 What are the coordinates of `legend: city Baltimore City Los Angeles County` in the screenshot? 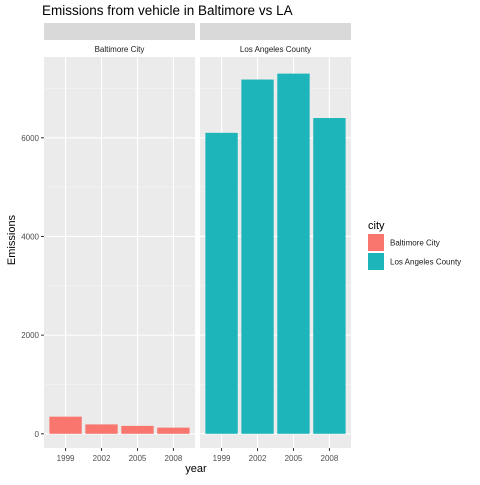 It's located at (414, 245).